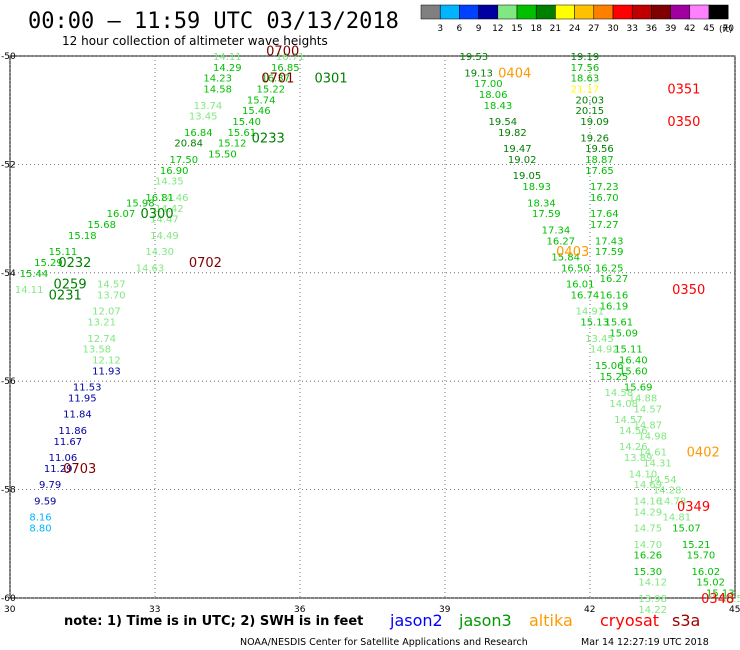  I want to click on swh-value: 16.19, so click(614, 306).